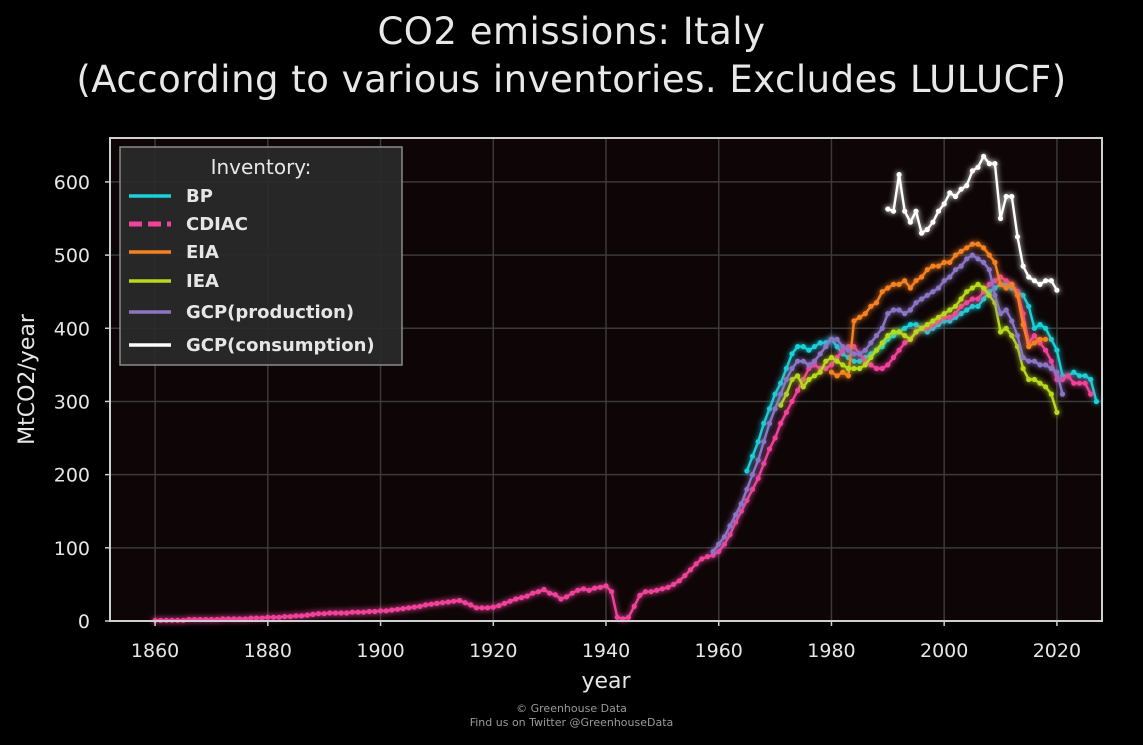 Image resolution: width=1143 pixels, height=745 pixels. What do you see at coordinates (571, 708) in the screenshot?
I see `credit-copyright: © Greenhouse Data` at bounding box center [571, 708].